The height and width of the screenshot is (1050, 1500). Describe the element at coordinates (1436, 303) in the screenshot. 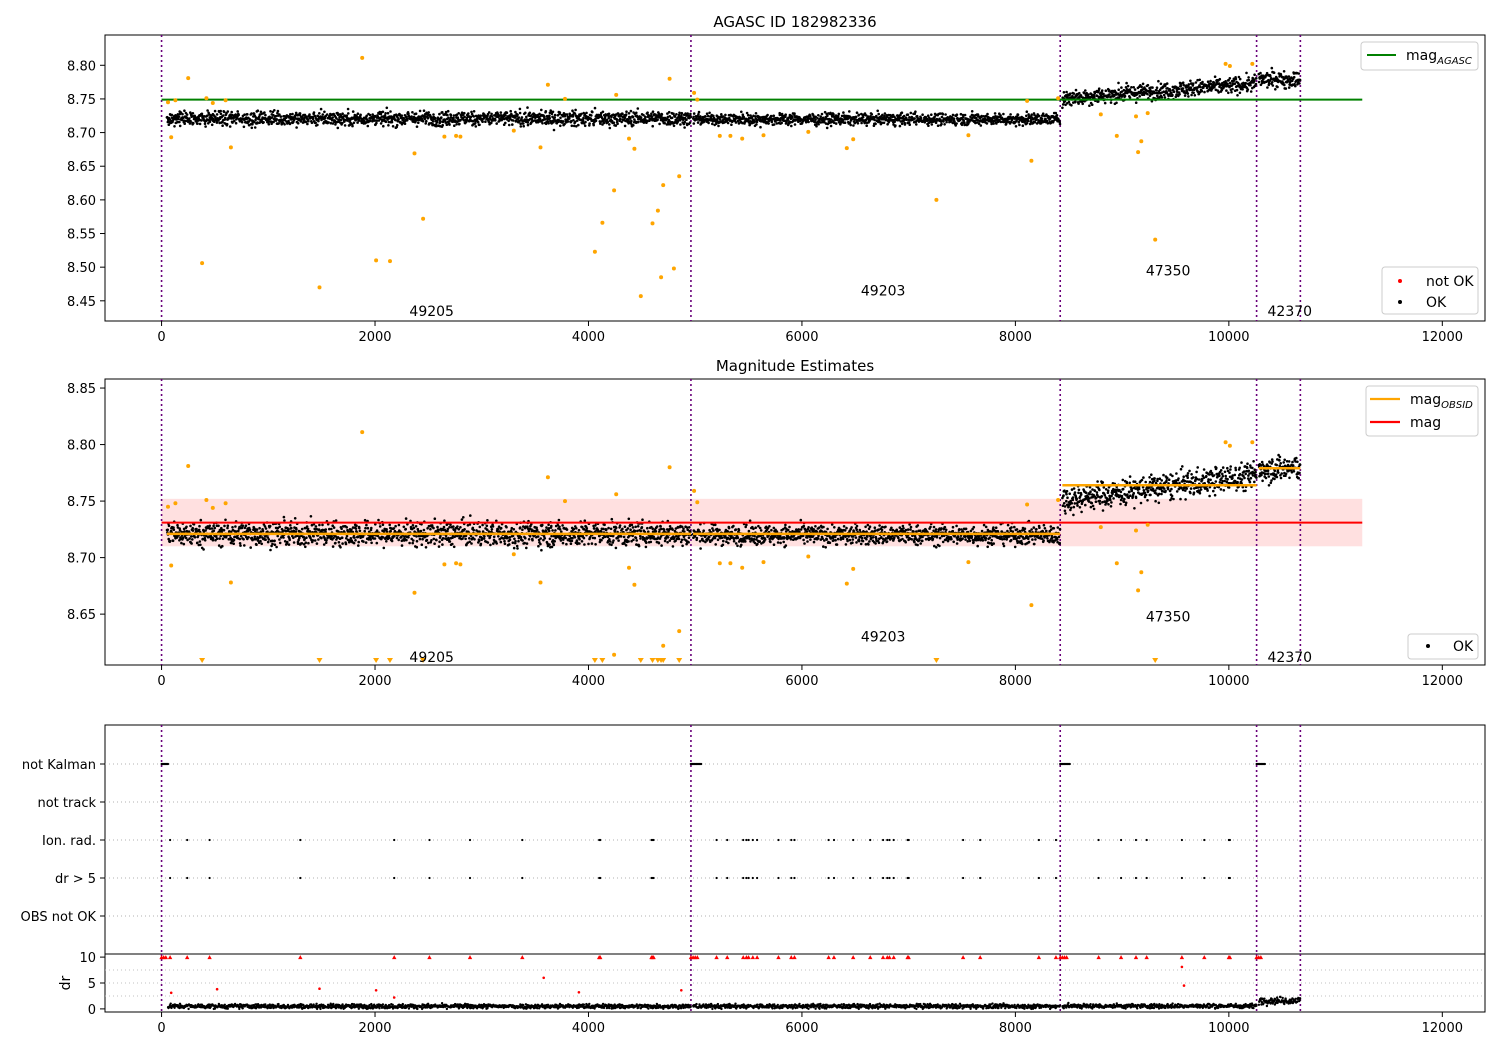

I see `legend-label: OK` at that location.